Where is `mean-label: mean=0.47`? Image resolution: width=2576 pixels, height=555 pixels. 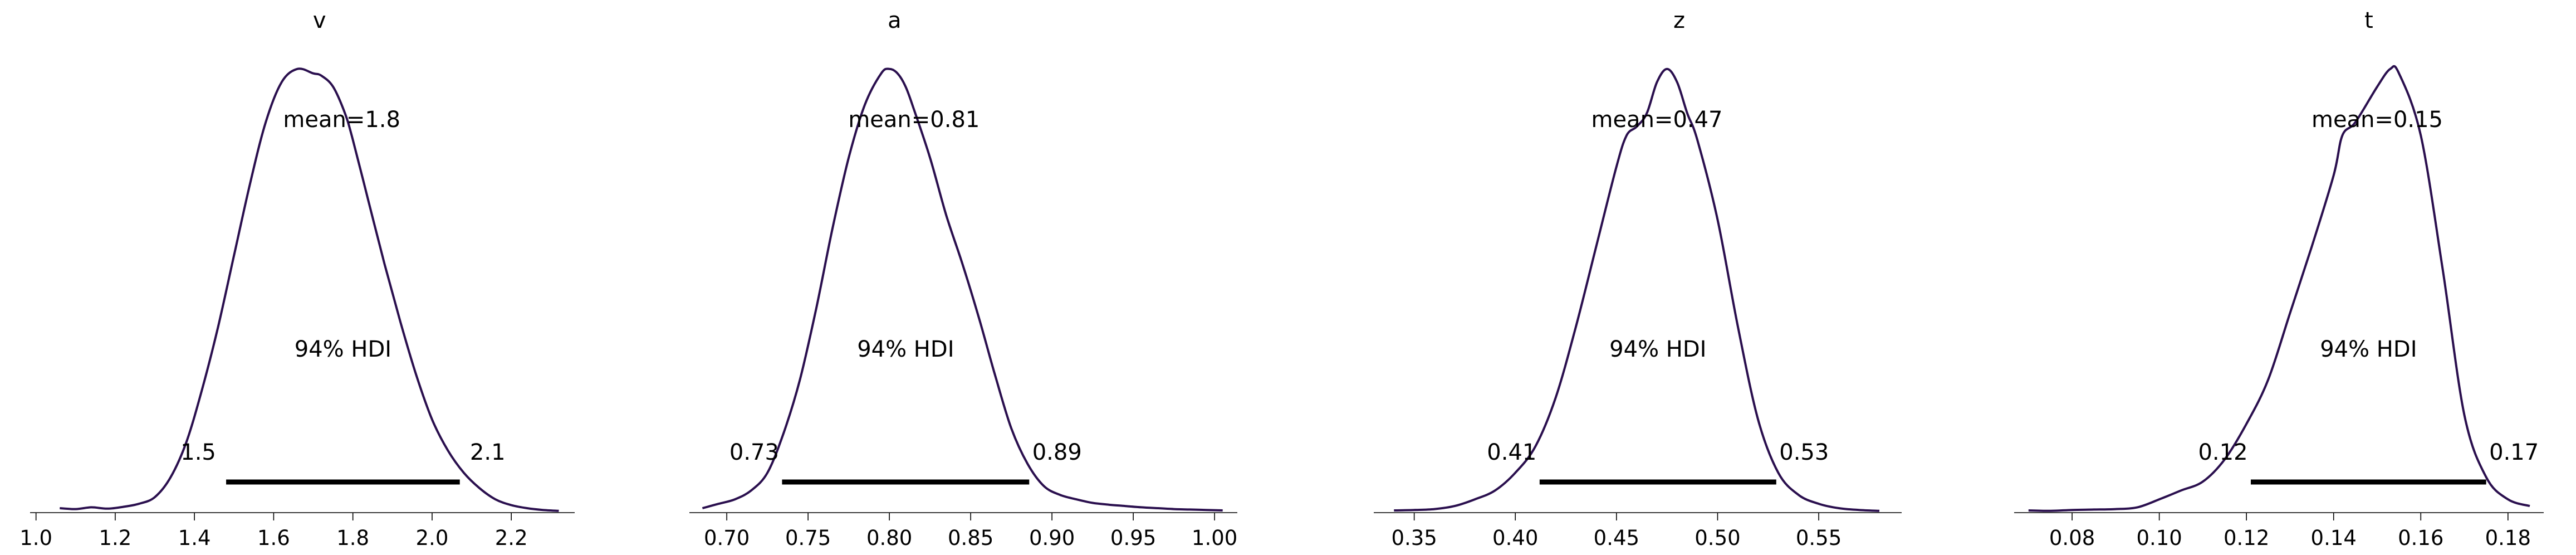 mean-label: mean=0.47 is located at coordinates (1656, 120).